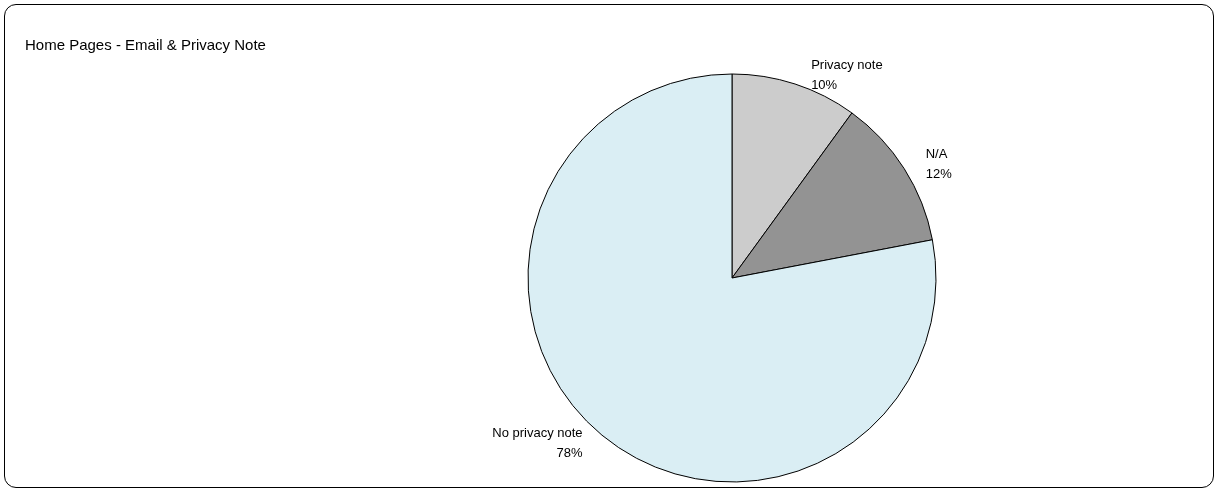 The height and width of the screenshot is (494, 1220). I want to click on text: Home Pages - Email & Privacy Note, so click(145, 44).